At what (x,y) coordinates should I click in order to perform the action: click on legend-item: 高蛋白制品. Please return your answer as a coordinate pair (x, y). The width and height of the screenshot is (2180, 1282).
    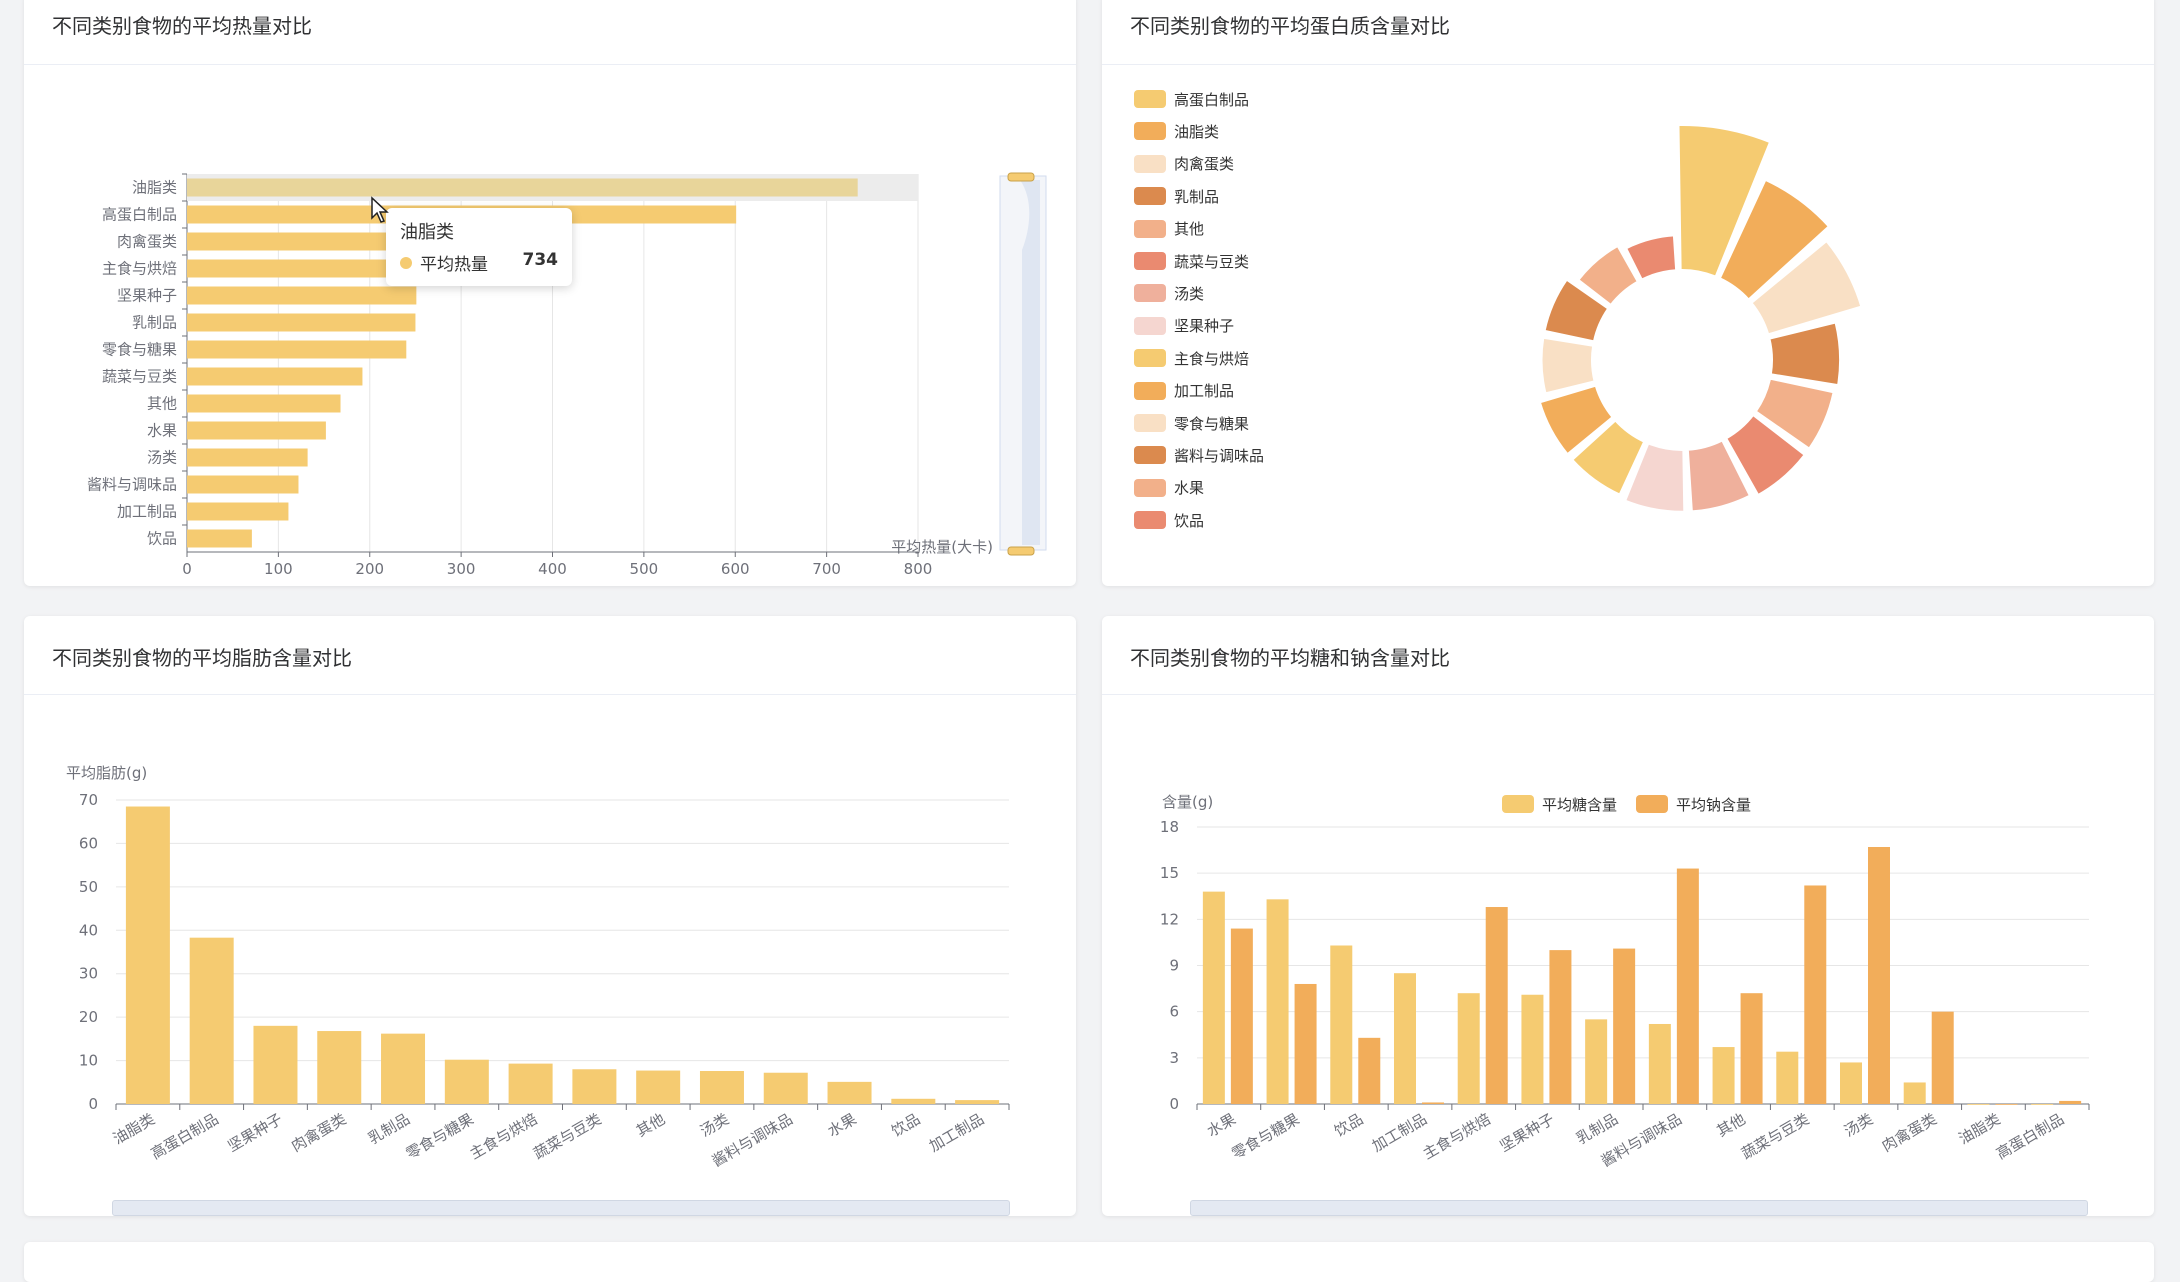
    Looking at the image, I should click on (1191, 99).